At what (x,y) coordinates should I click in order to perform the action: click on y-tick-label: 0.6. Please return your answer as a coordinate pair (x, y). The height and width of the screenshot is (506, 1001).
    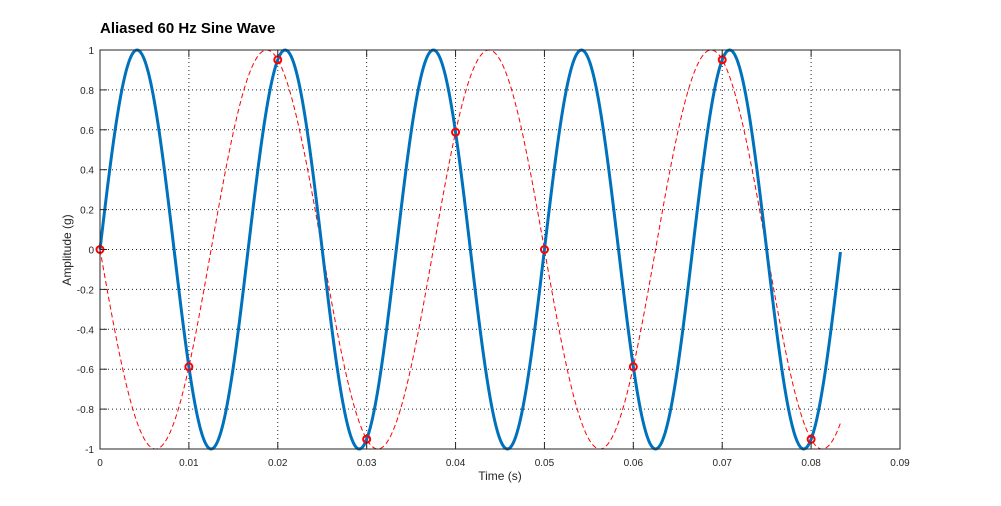
    Looking at the image, I should click on (87, 131).